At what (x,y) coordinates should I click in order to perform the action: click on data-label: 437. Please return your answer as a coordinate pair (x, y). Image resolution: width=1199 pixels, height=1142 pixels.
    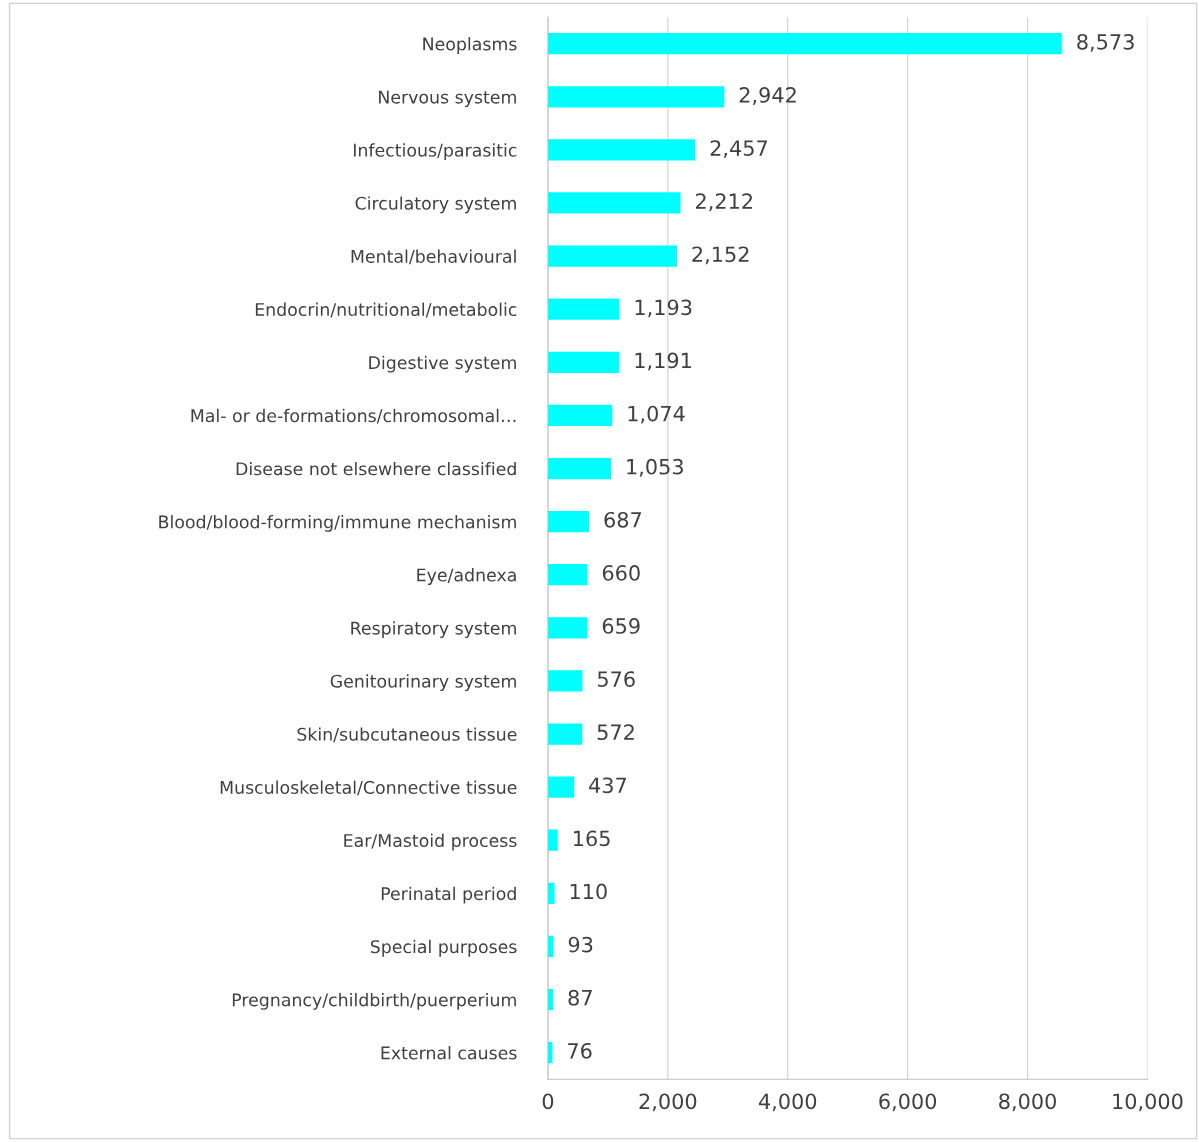
    Looking at the image, I should click on (608, 785).